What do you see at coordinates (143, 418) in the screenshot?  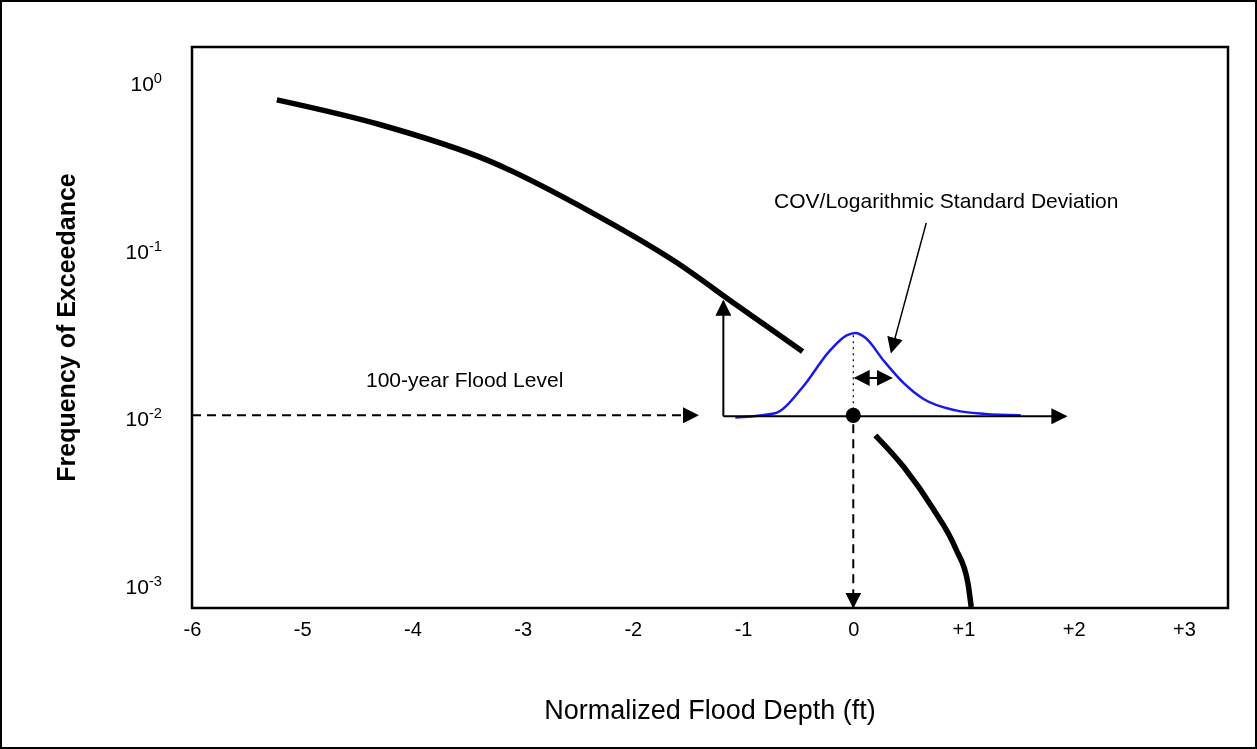 I see `y-tick-label: 10$^{-2}$` at bounding box center [143, 418].